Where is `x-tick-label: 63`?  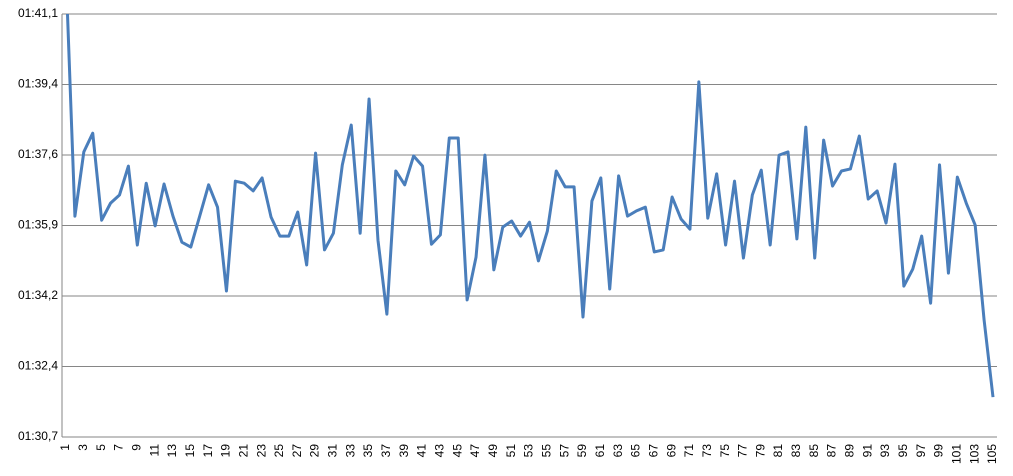
x-tick-label: 63 is located at coordinates (618, 451).